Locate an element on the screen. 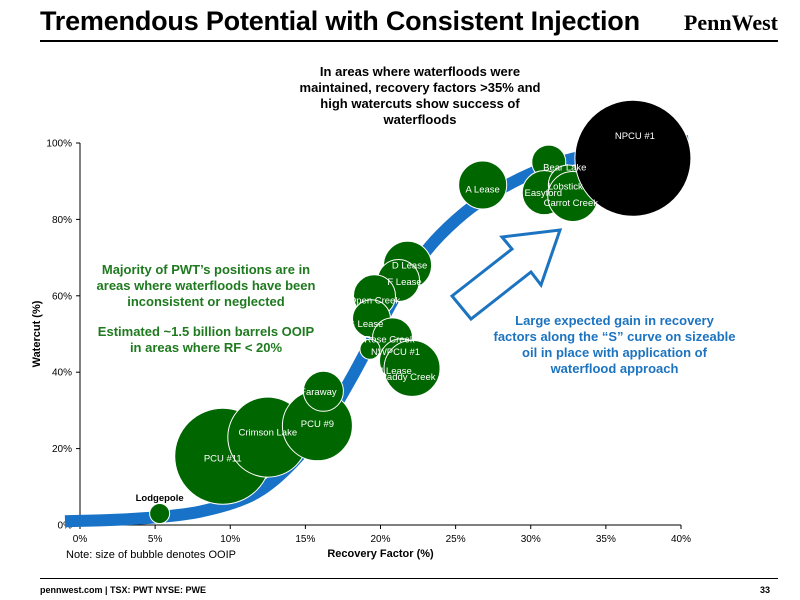  x-tick-label: 10% is located at coordinates (230, 539).